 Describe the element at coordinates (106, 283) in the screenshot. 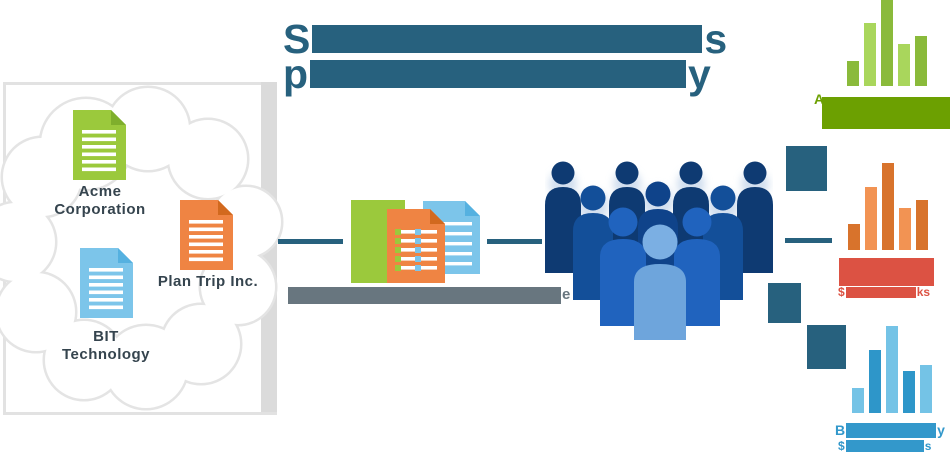

I see `bit-document-icon` at that location.